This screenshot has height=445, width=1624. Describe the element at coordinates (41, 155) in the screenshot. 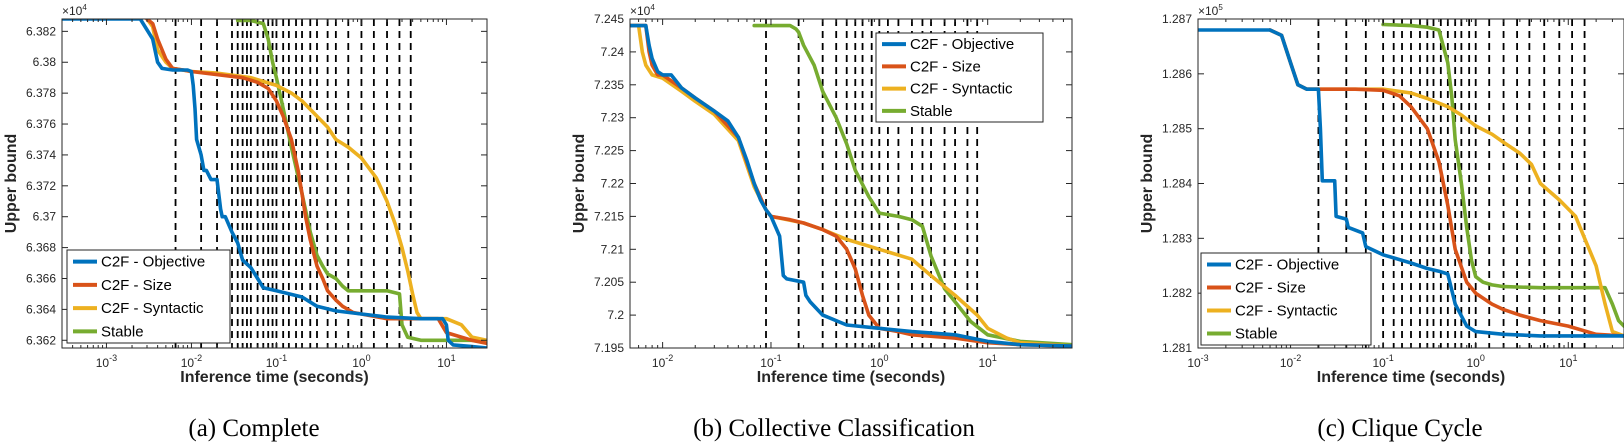

I see `y-tick-label: 6.374` at that location.